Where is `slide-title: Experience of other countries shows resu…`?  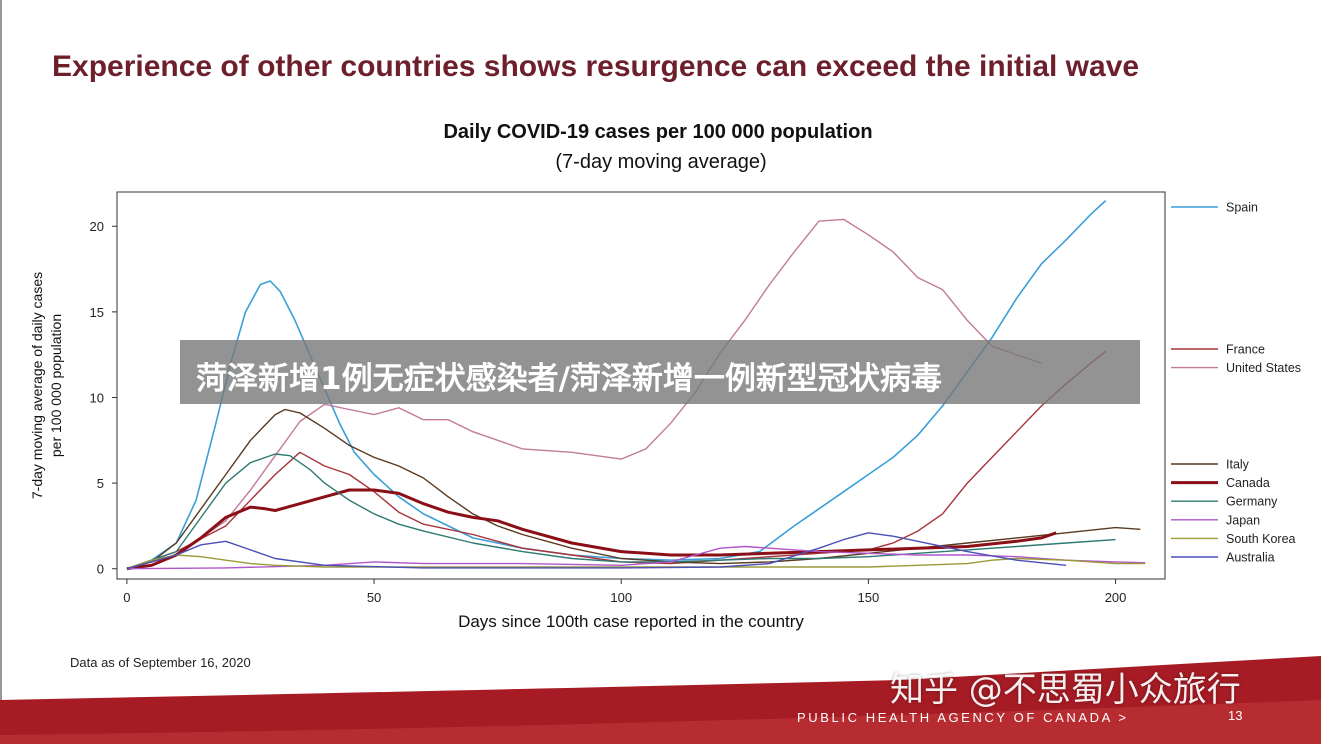
slide-title: Experience of other countries shows resu… is located at coordinates (596, 66).